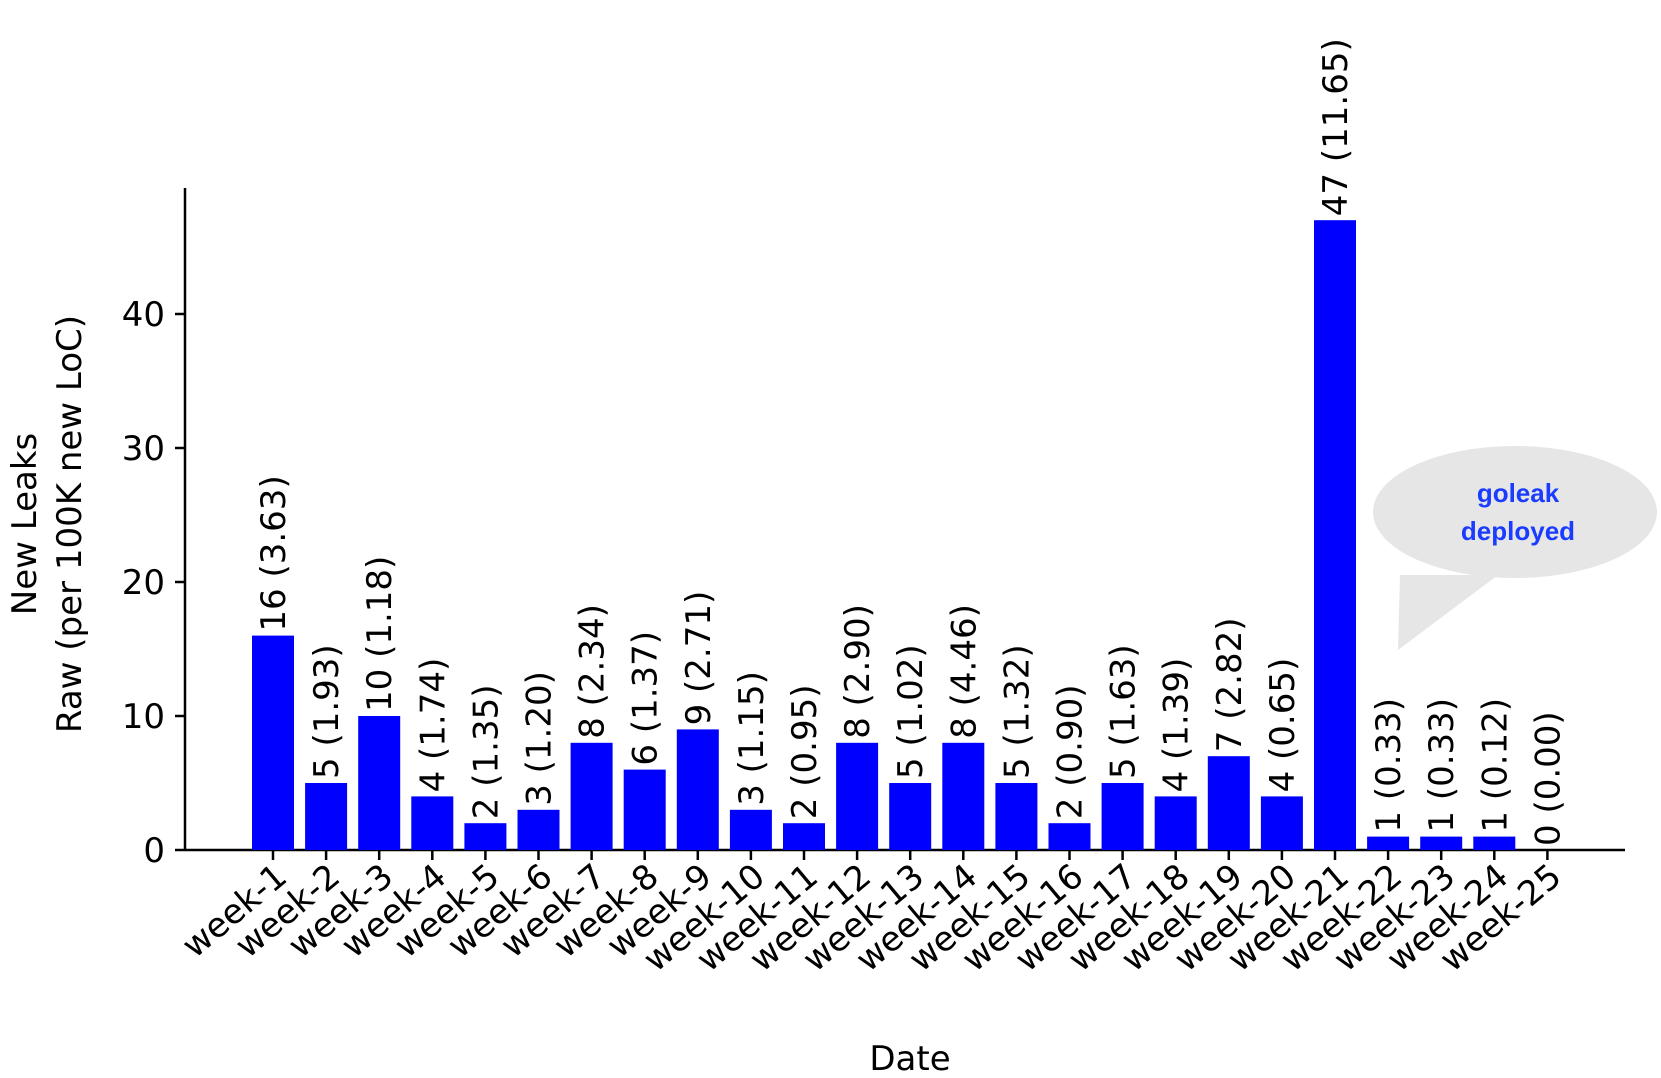 This screenshot has height=1078, width=1661. I want to click on bar-value-label: 47 (11.65), so click(1336, 127).